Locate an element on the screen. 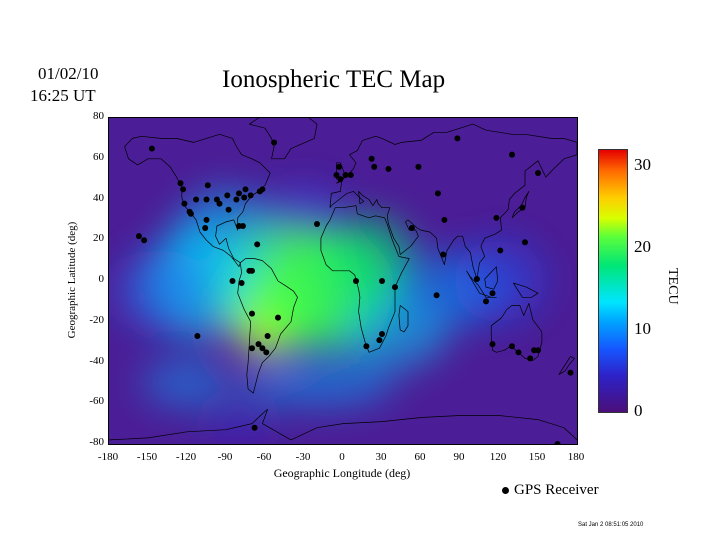  time-label: 16:25 UT is located at coordinates (63, 95).